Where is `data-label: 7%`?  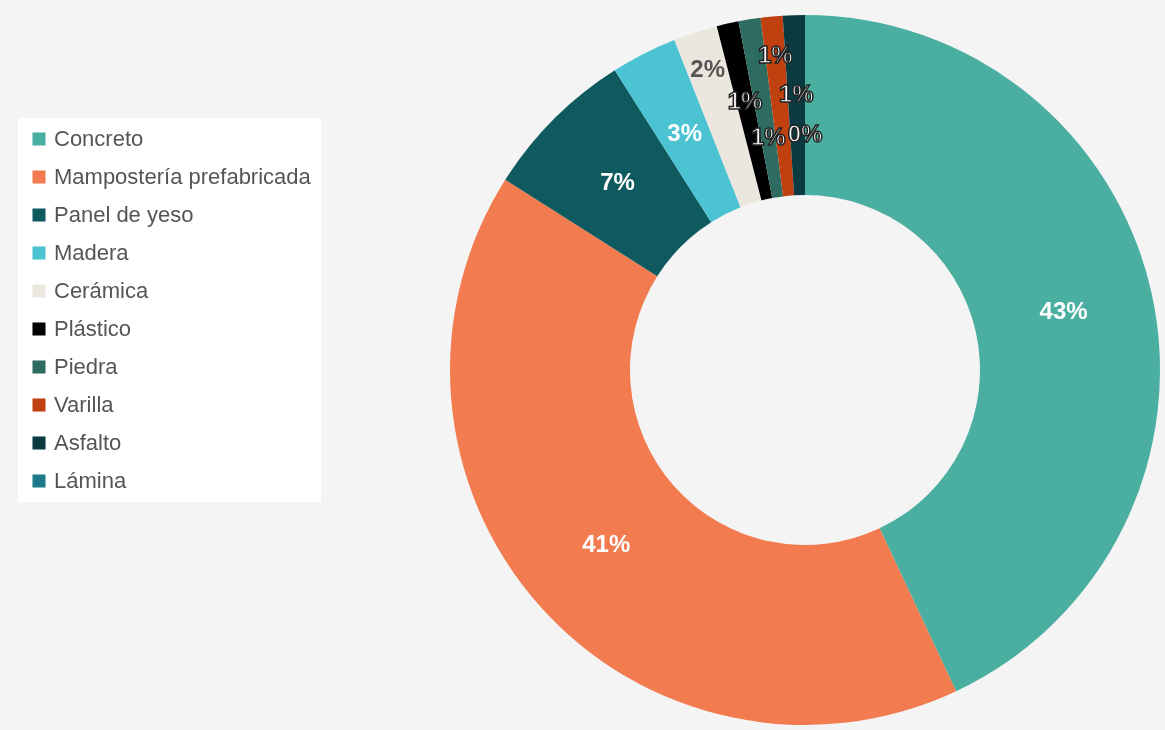 data-label: 7% is located at coordinates (617, 181).